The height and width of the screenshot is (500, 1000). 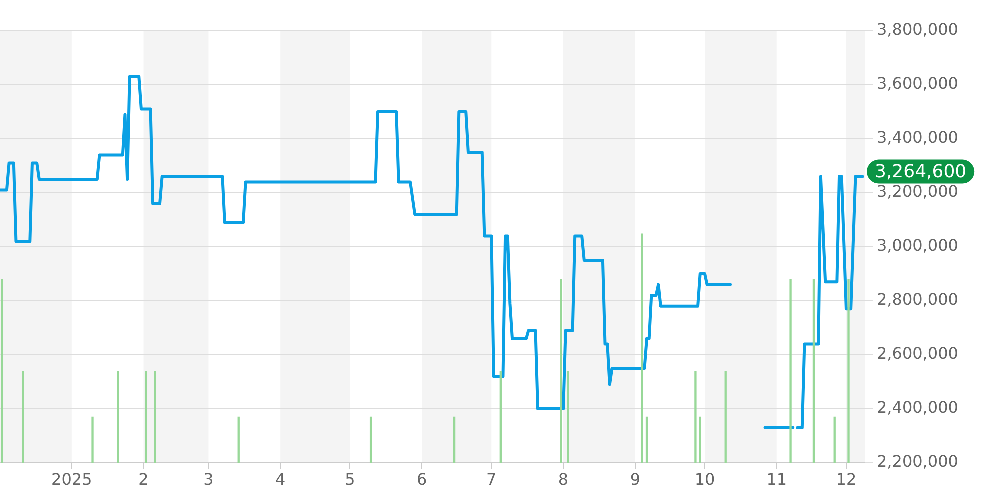 What do you see at coordinates (143, 479) in the screenshot?
I see `x-tick-label: 2` at bounding box center [143, 479].